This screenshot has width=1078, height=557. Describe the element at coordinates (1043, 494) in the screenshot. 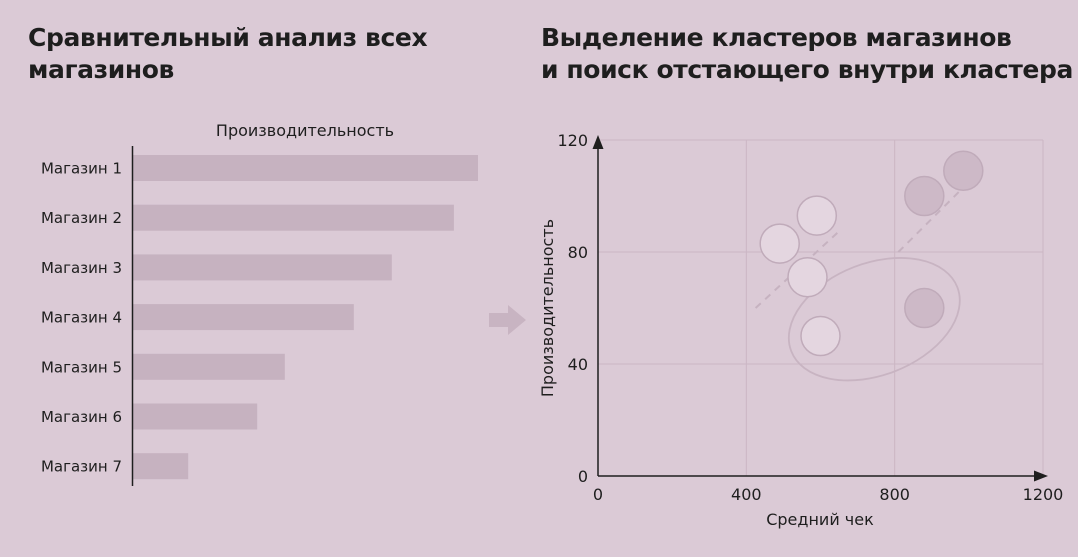

I see `x-tick-label: 1200` at that location.